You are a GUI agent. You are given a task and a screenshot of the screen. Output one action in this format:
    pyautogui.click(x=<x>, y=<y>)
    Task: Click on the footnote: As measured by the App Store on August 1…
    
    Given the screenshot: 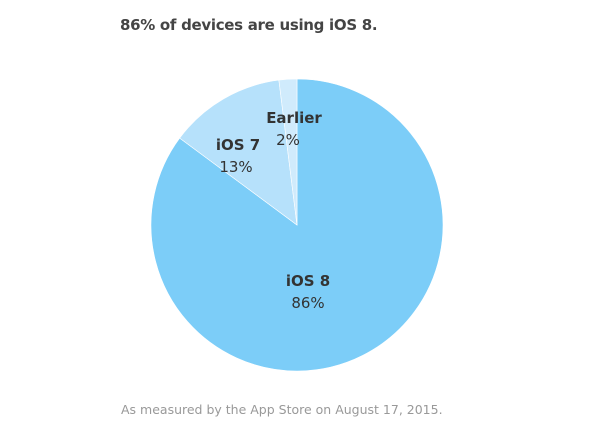 What is the action you would take?
    pyautogui.click(x=282, y=409)
    